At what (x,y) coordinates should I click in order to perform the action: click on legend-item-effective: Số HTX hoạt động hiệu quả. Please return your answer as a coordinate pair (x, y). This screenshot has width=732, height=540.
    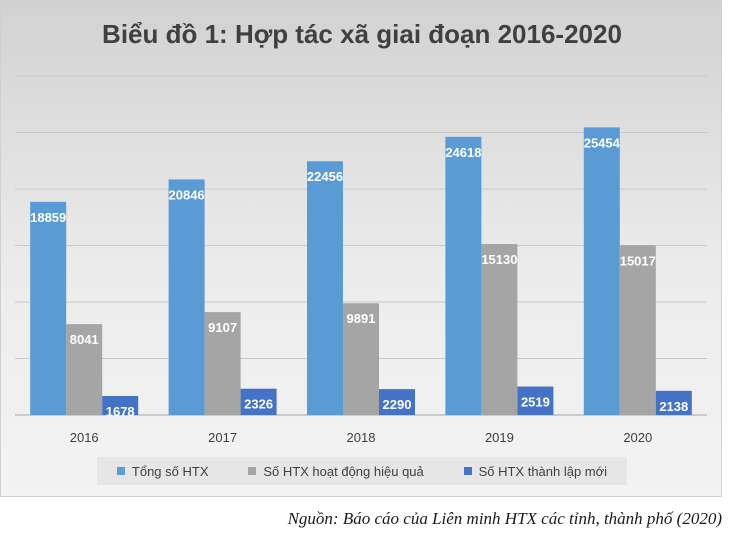
    Looking at the image, I should click on (336, 471).